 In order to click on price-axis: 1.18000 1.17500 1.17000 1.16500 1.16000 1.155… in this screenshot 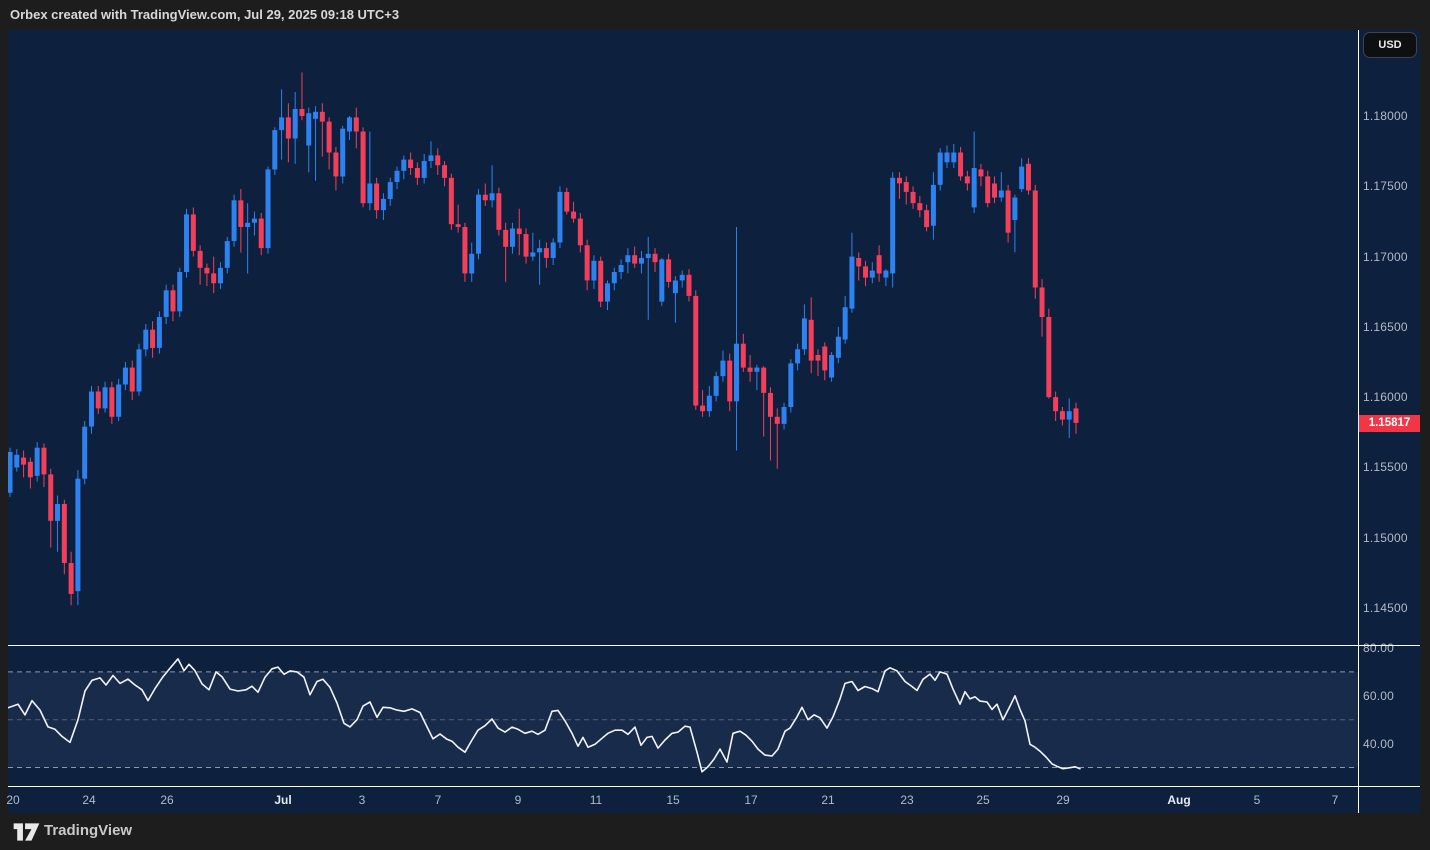, I will do `click(1389, 421)`.